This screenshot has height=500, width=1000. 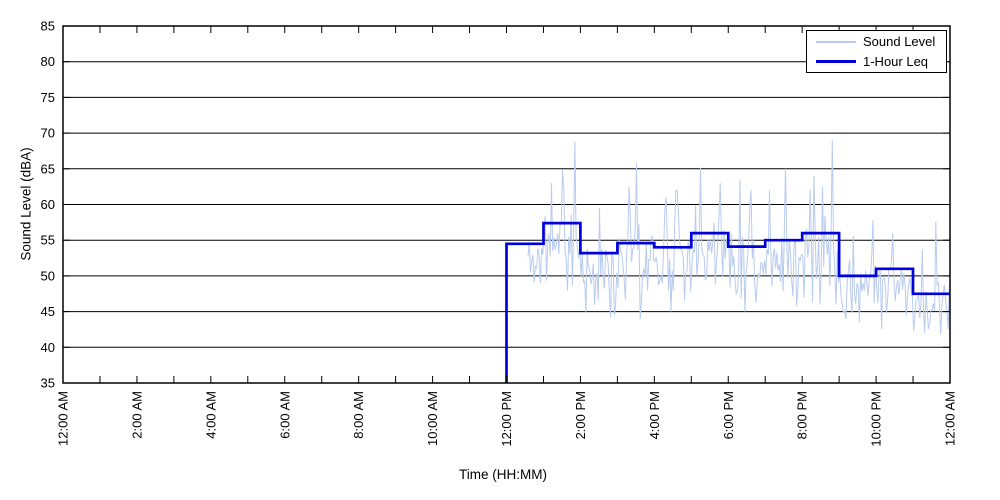 I want to click on x-axis-title: Time (HH:MM), so click(x=503, y=474).